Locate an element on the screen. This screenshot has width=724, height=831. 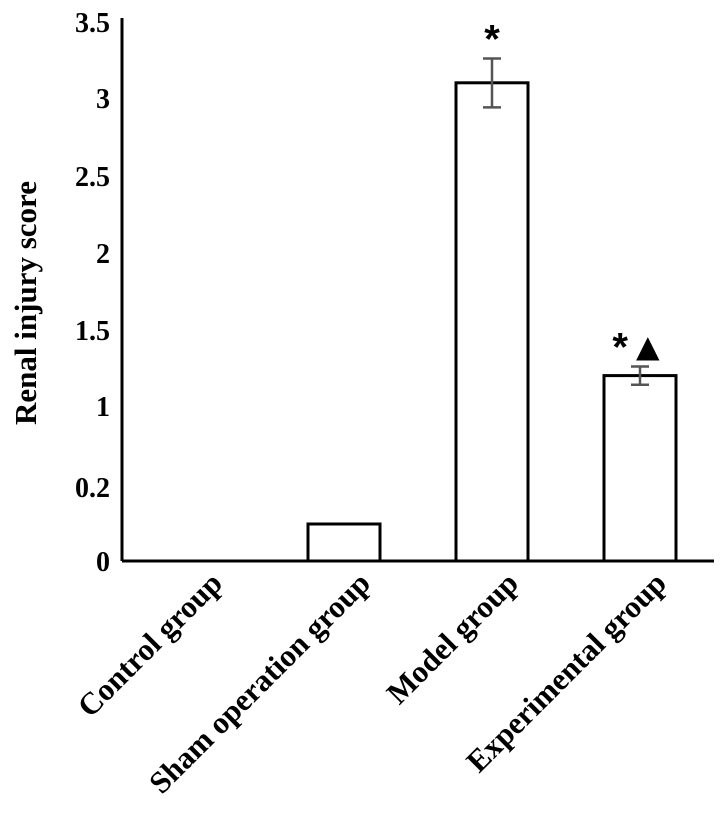
category-label: Model group is located at coordinates (452, 638).